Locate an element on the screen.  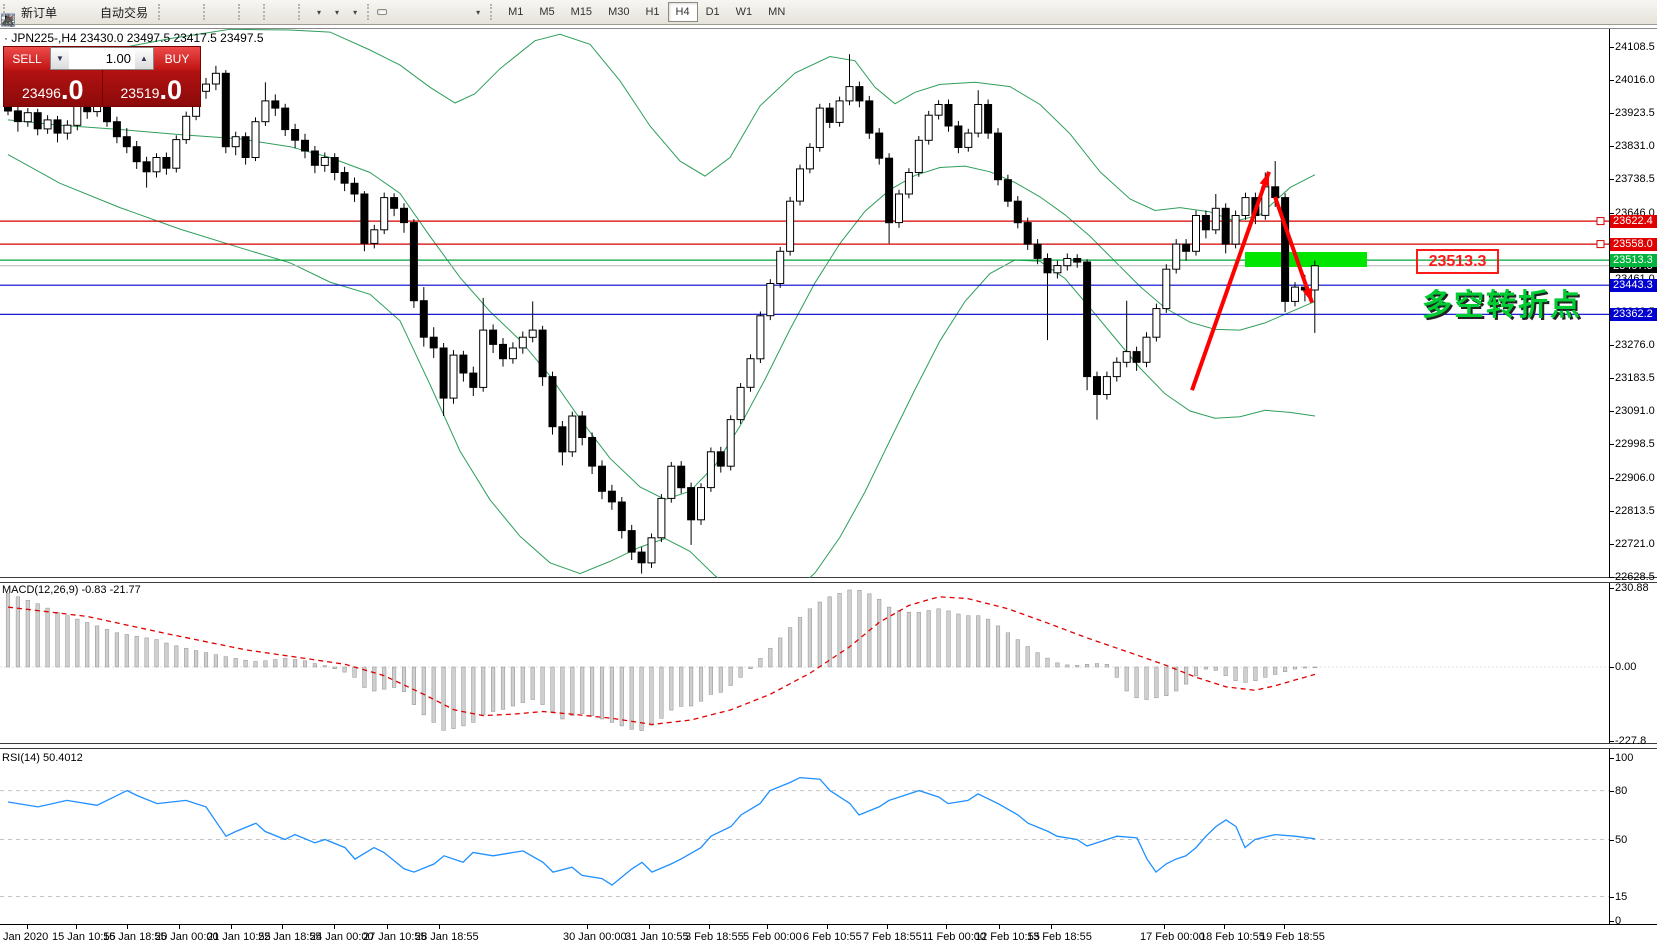
buy-price-decimal: .0 is located at coordinates (170, 90).